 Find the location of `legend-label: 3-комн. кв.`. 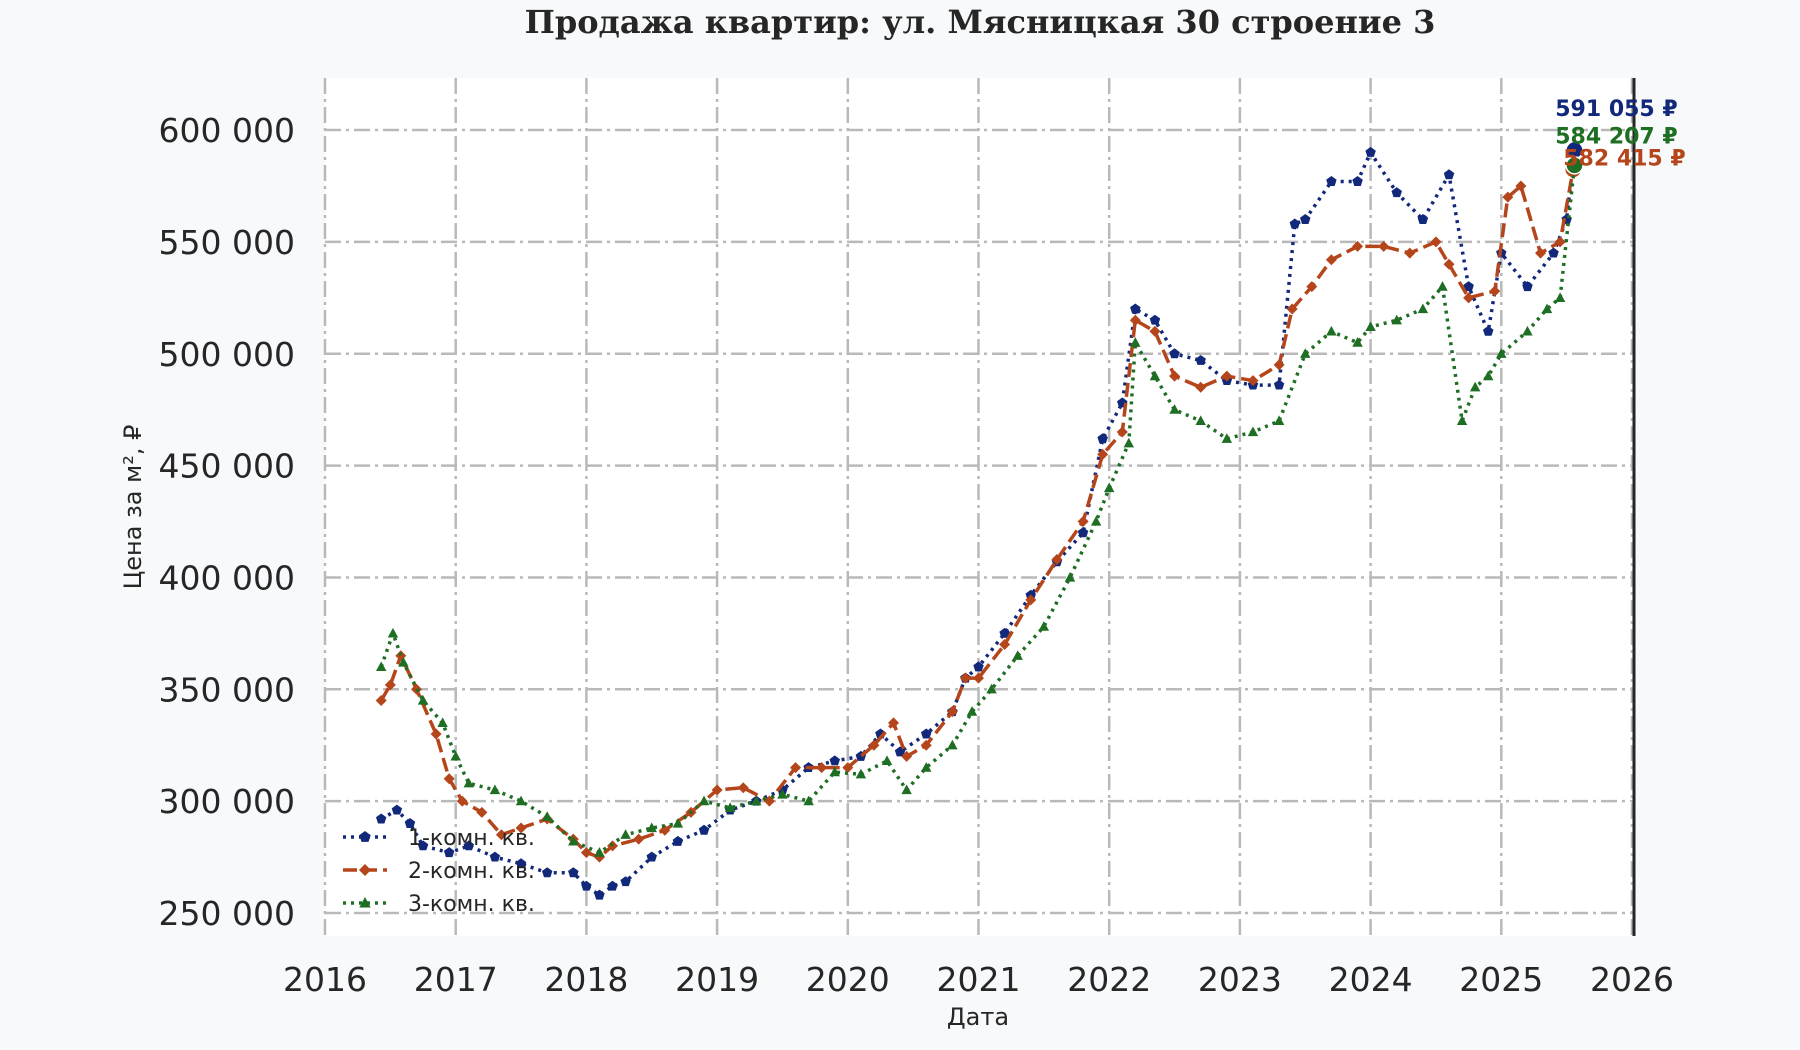

legend-label: 3-комн. кв. is located at coordinates (471, 904).